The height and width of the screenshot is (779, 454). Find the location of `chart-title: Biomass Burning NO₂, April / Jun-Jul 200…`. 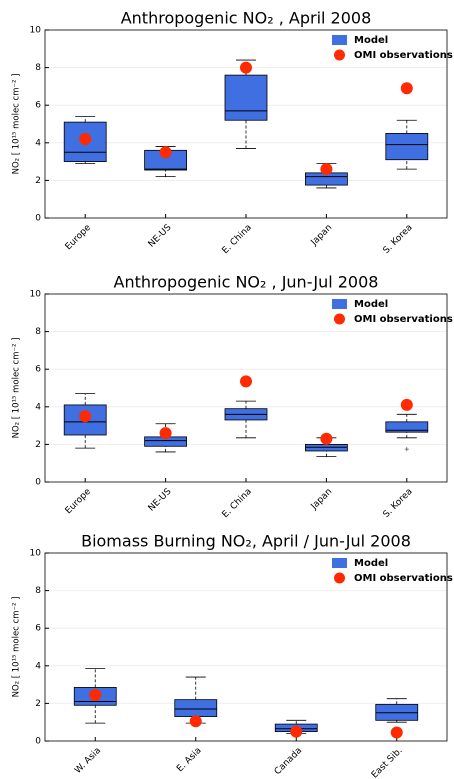

chart-title: Biomass Burning NO₂, April / Jun-Jul 200… is located at coordinates (246, 541).